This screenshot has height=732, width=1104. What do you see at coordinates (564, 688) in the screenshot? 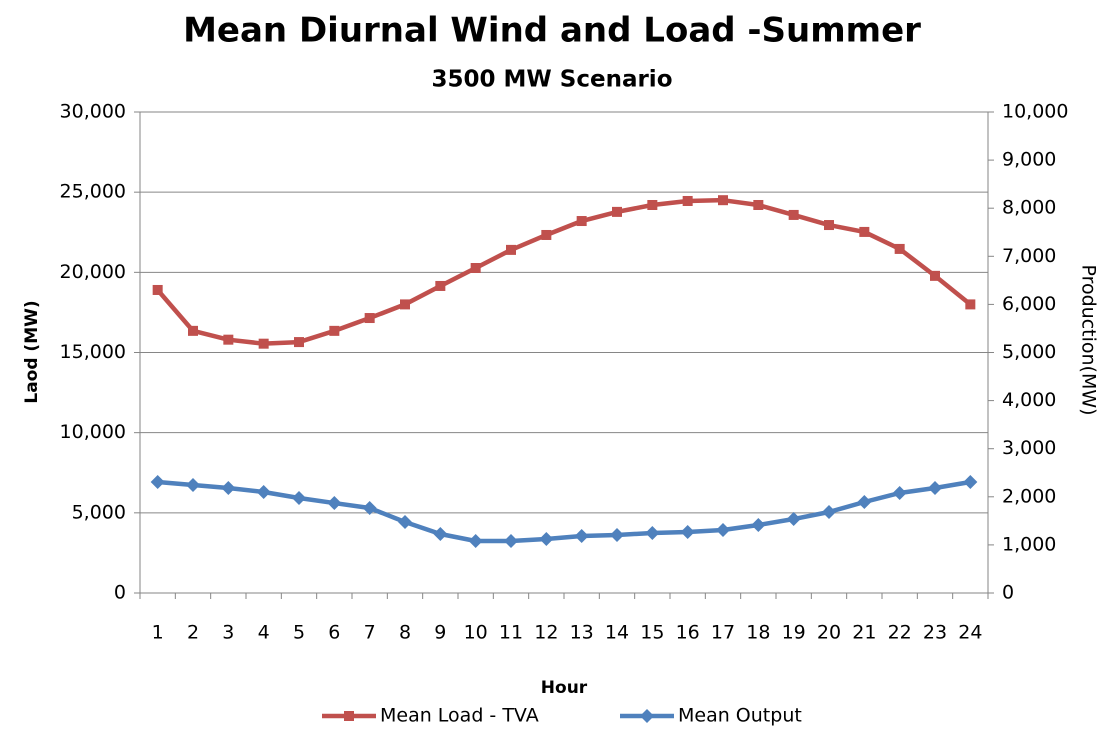
I see `x-axis-title: Hour` at bounding box center [564, 688].